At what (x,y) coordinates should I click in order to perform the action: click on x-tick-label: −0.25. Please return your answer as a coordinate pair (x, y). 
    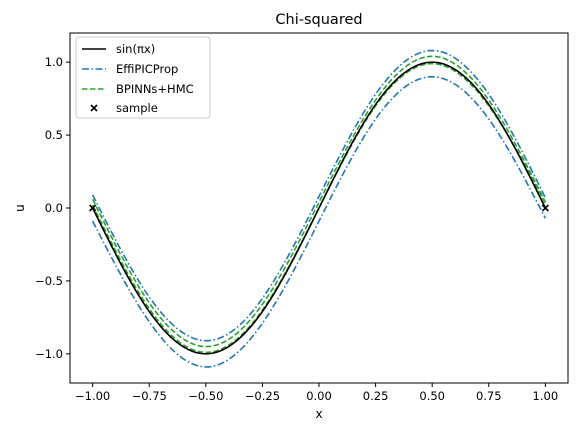
    Looking at the image, I should click on (262, 396).